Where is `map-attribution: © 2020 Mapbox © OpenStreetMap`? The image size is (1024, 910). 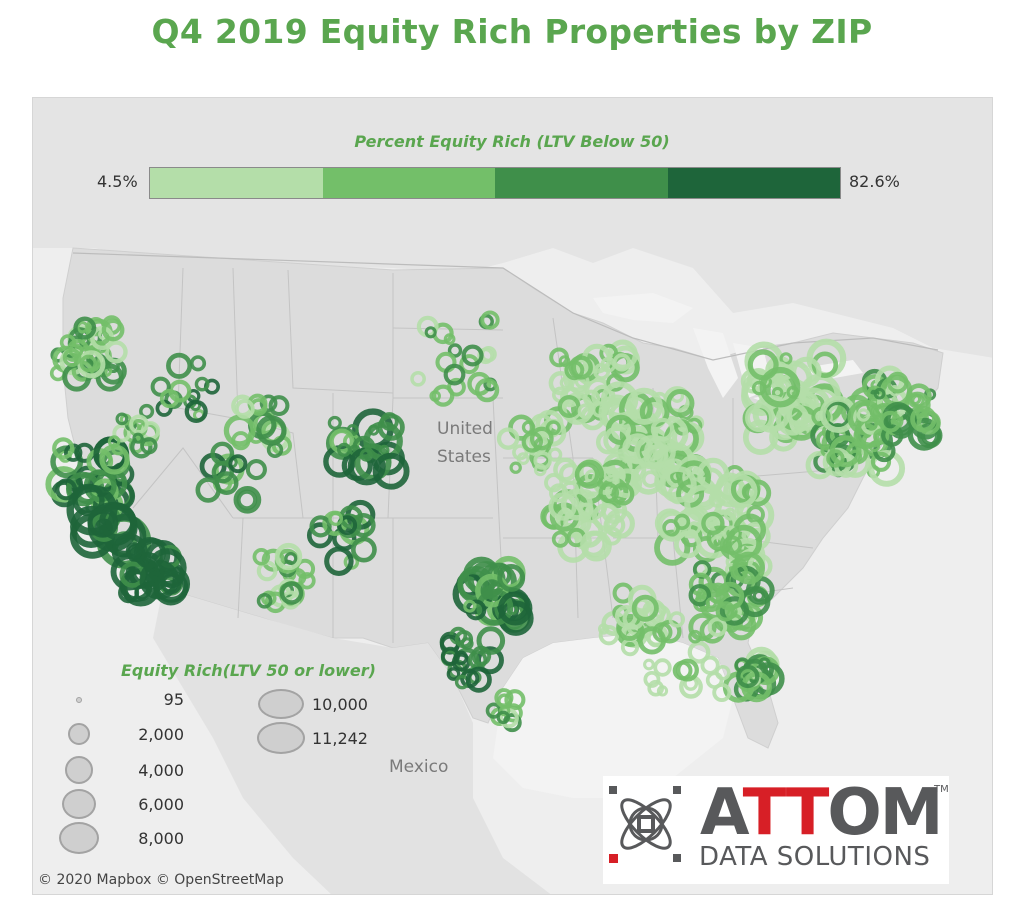
map-attribution: © 2020 Mapbox © OpenStreetMap is located at coordinates (161, 880).